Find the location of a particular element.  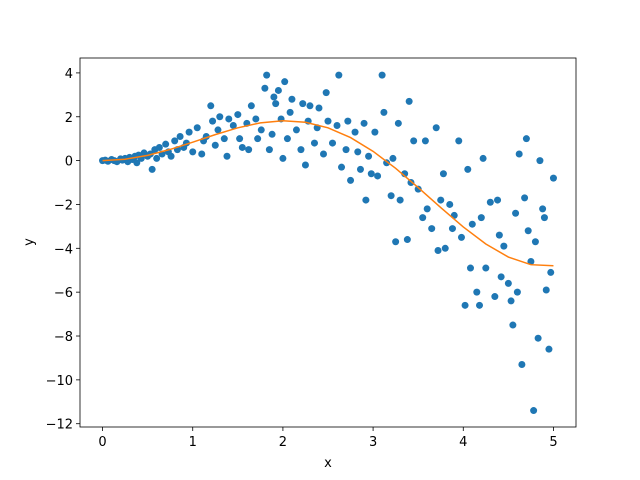

y-axis-label: y is located at coordinates (29, 242).